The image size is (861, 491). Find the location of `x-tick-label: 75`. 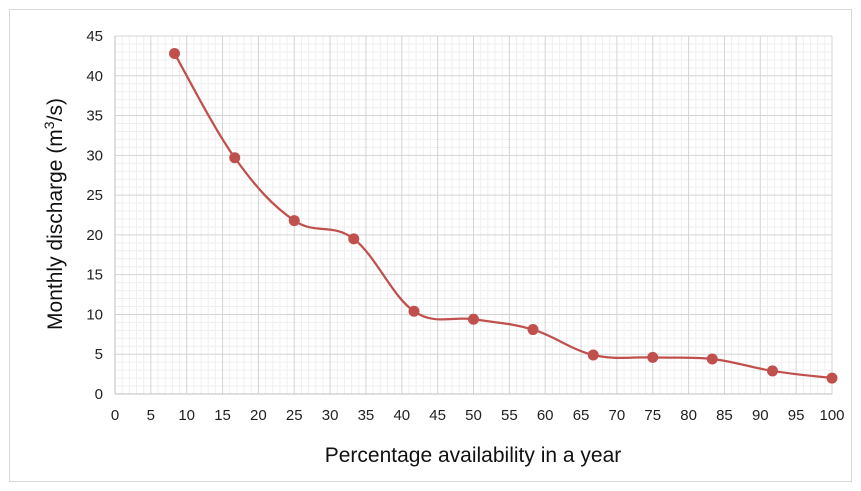

x-tick-label: 75 is located at coordinates (652, 415).